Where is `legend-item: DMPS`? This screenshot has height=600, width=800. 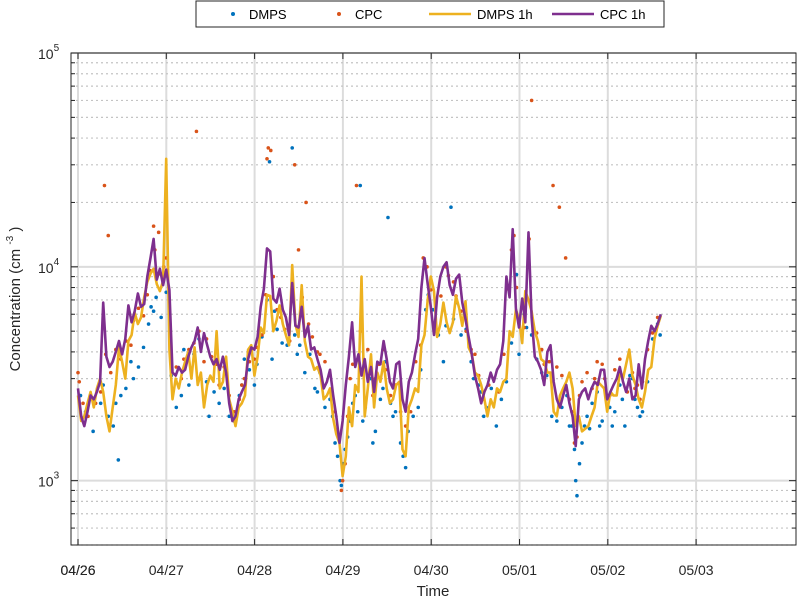 legend-item: DMPS is located at coordinates (259, 14).